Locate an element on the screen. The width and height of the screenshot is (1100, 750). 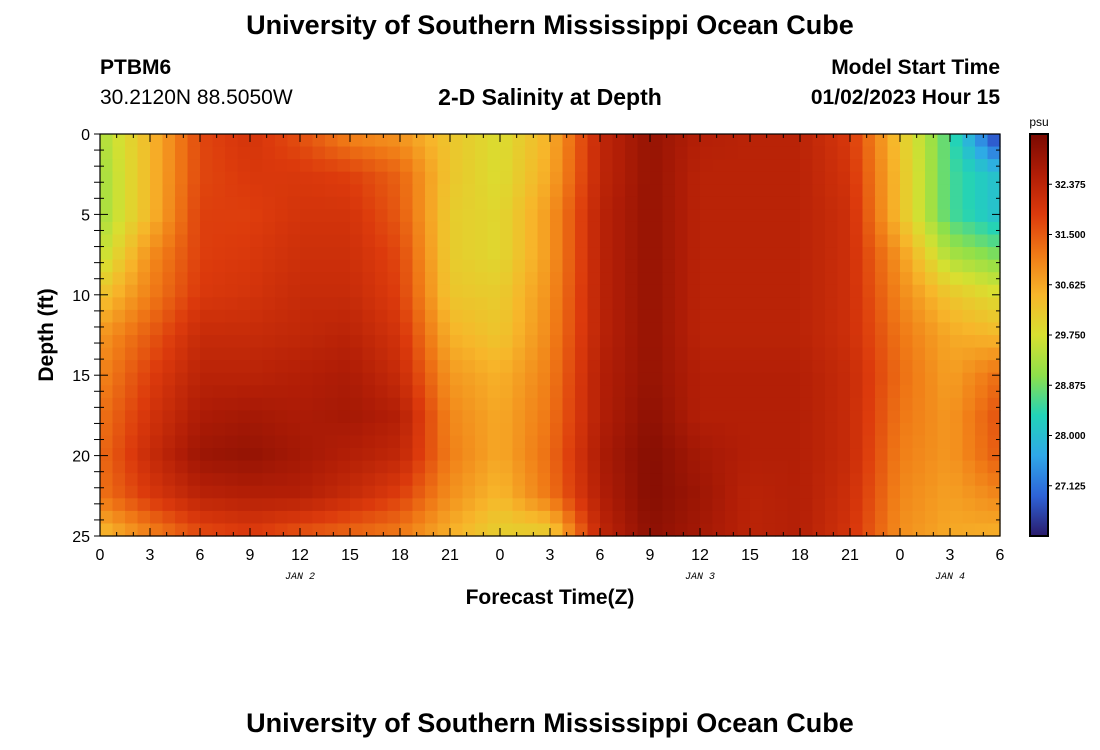
y-tick-label: 5 is located at coordinates (85, 215).